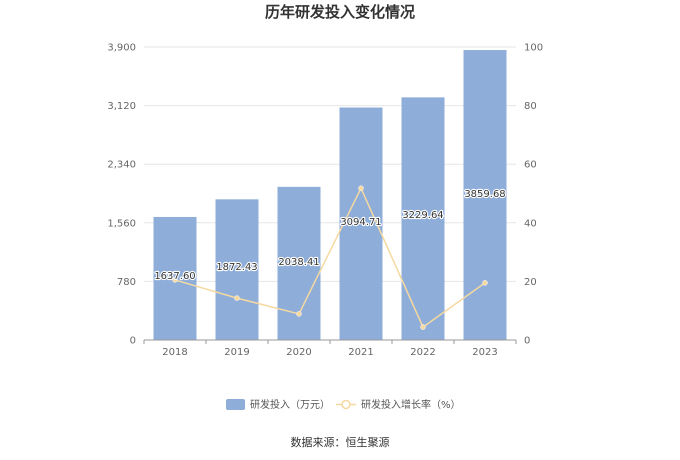 The height and width of the screenshot is (460, 680). I want to click on legend-bar-swatch, so click(235, 404).